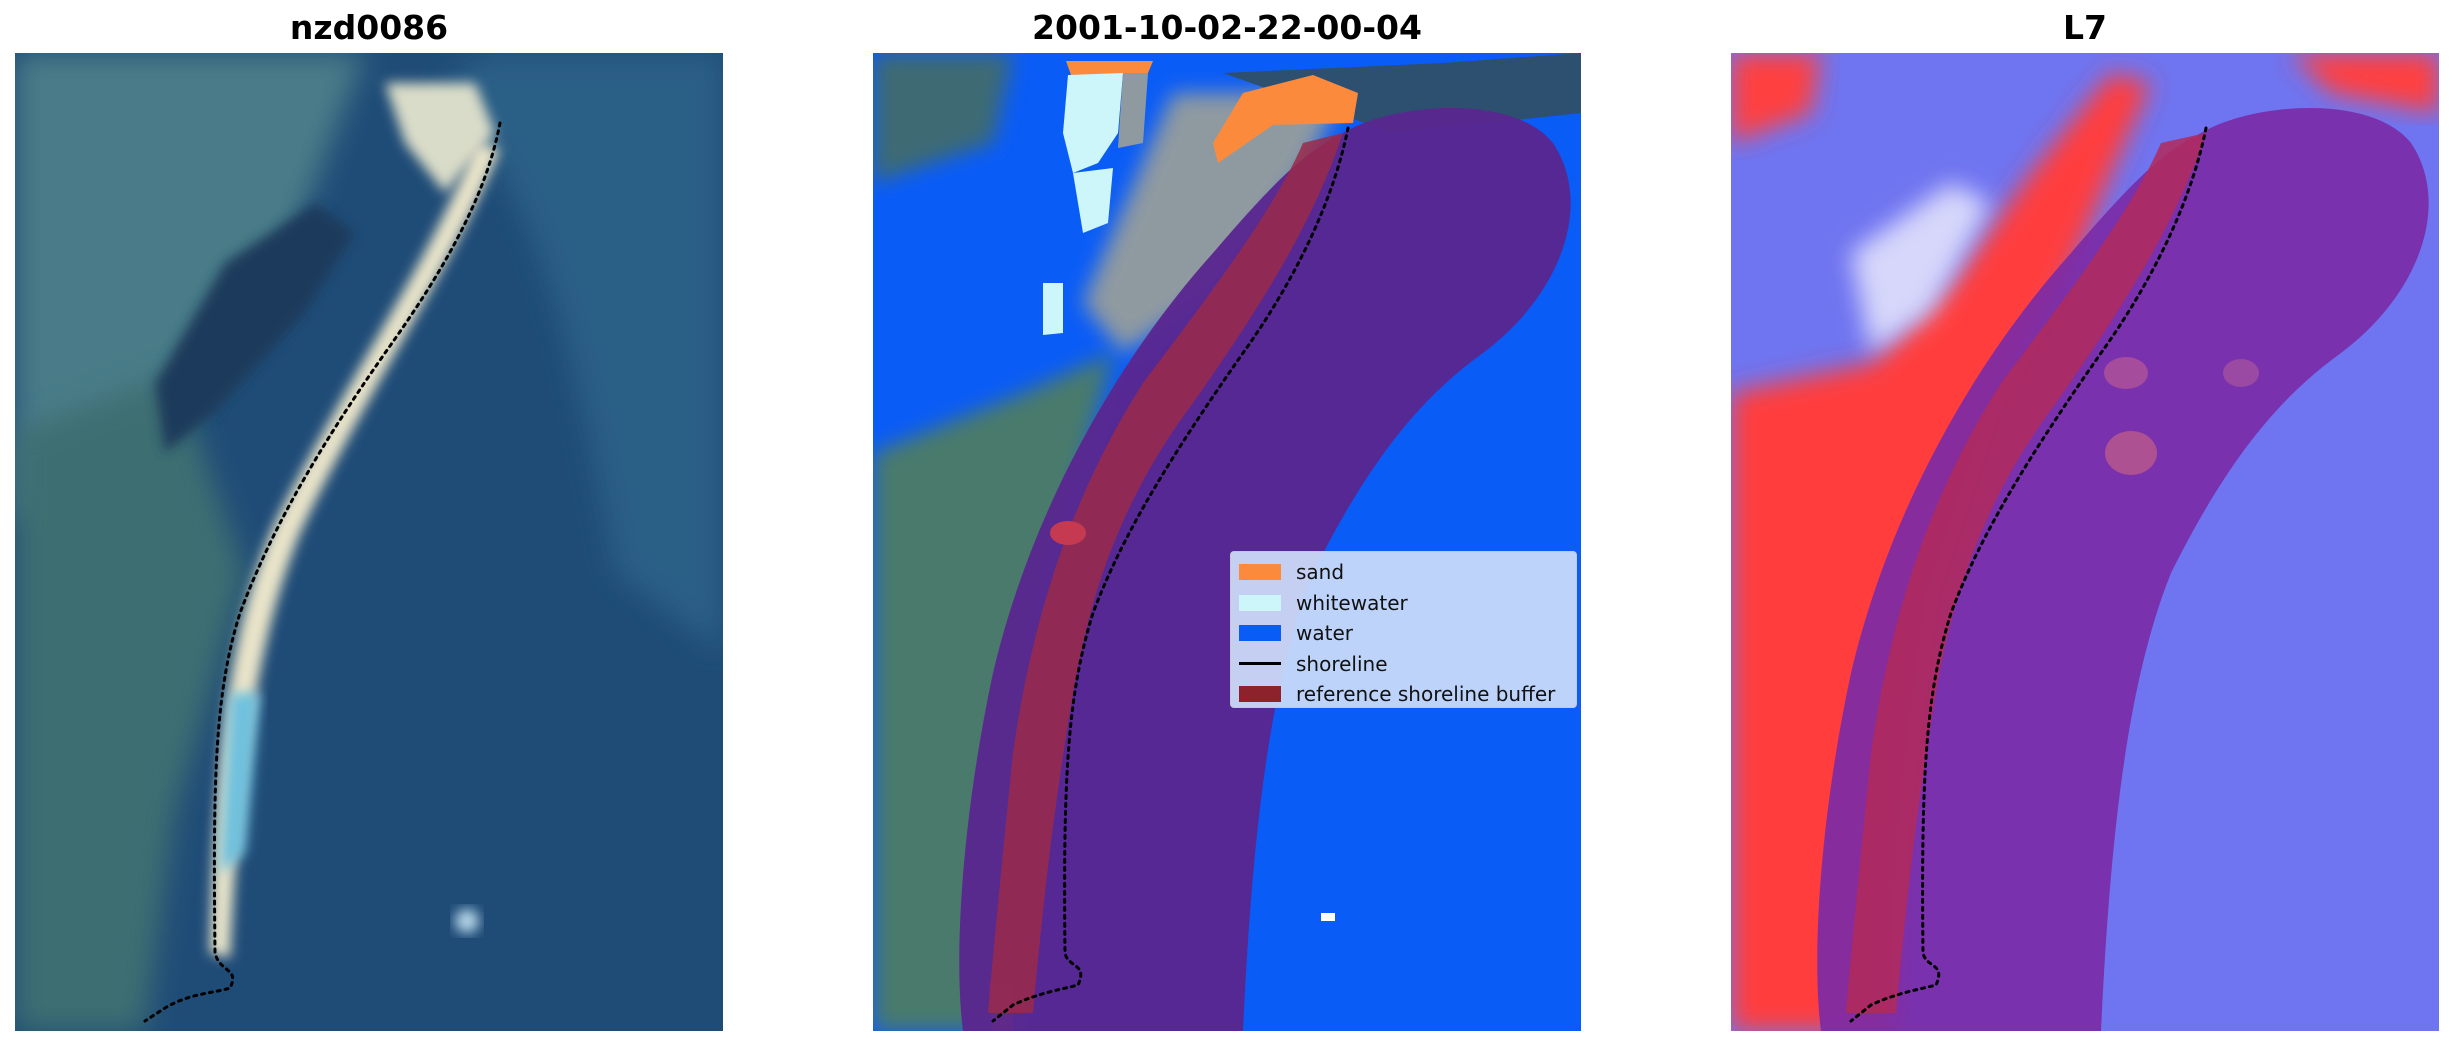 This screenshot has width=2460, height=1045. Describe the element at coordinates (255, 328) in the screenshot. I see `inland-lagoon` at that location.